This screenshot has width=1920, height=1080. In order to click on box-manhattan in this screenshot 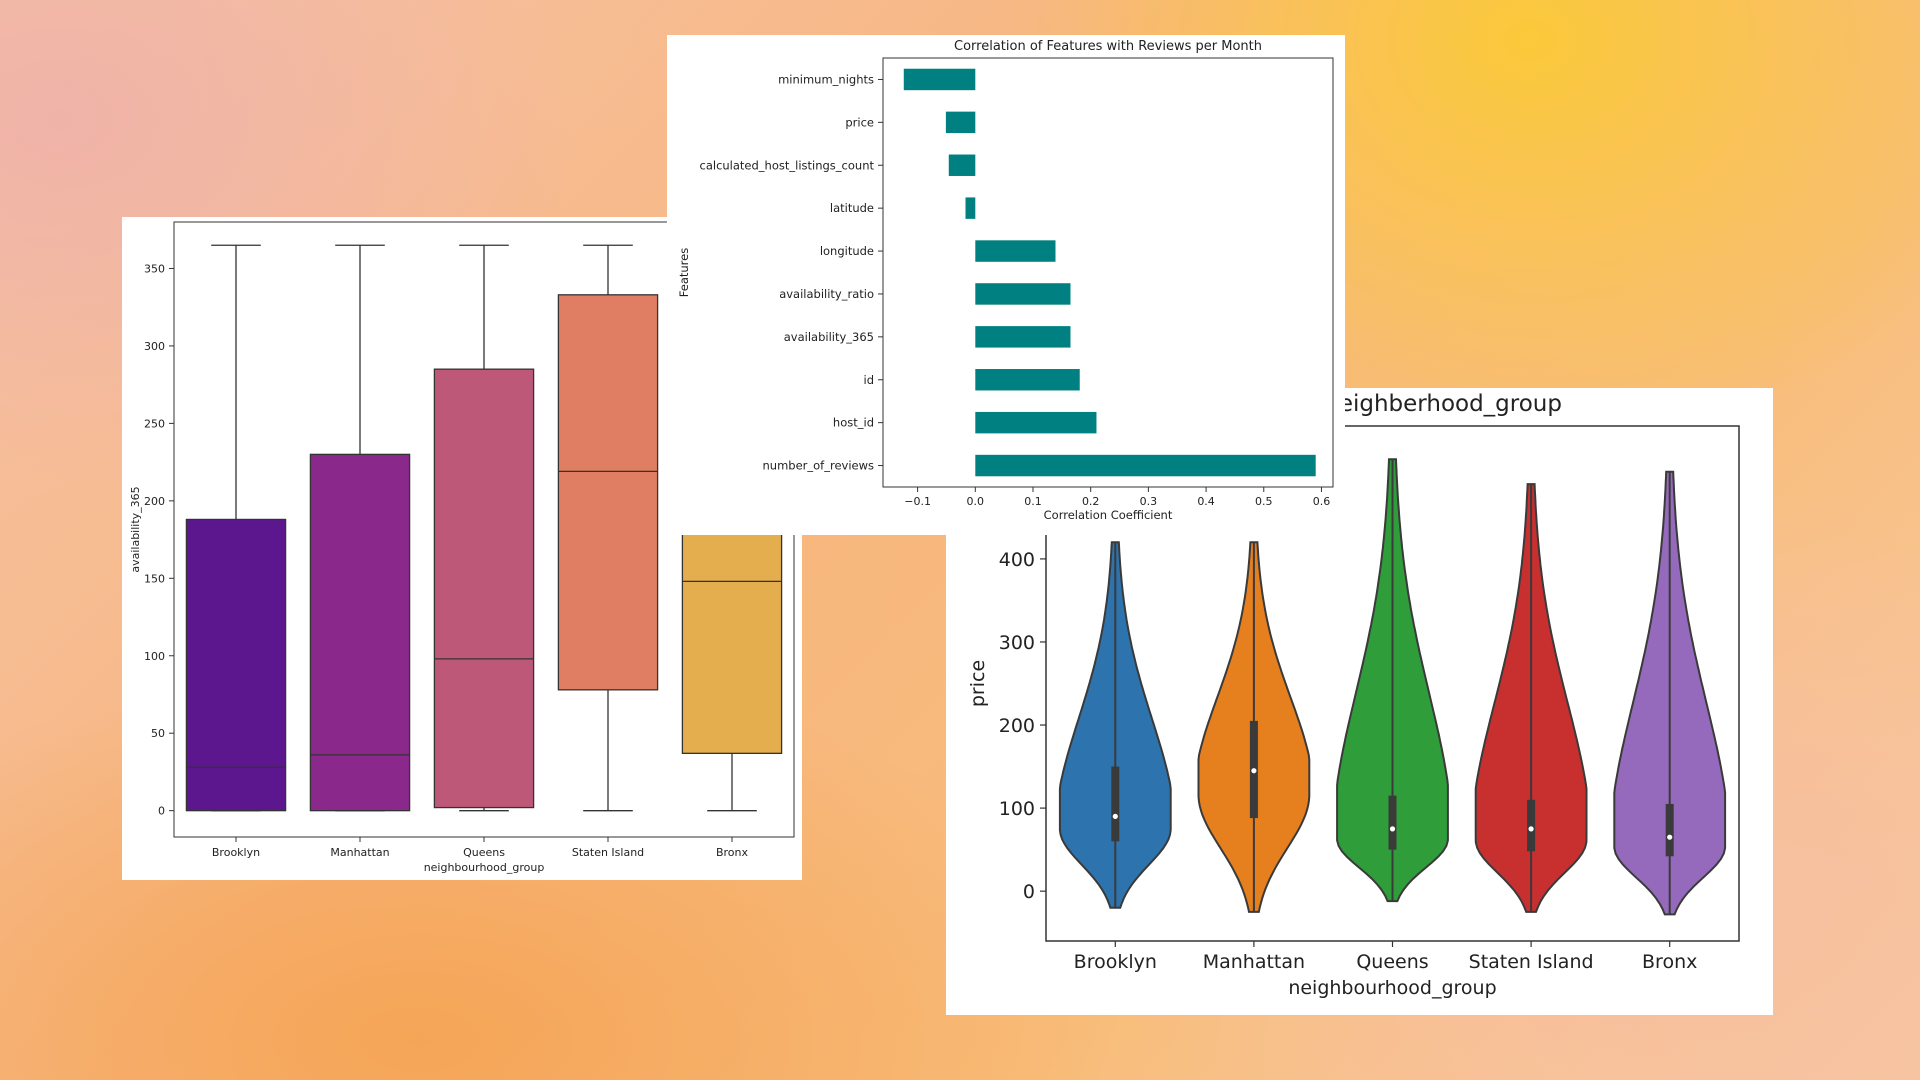, I will do `click(360, 528)`.